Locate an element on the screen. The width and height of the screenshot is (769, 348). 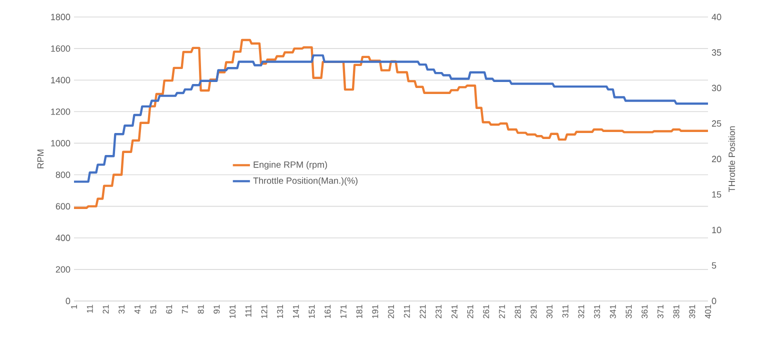
y2-tick-label: 25 is located at coordinates (717, 123).